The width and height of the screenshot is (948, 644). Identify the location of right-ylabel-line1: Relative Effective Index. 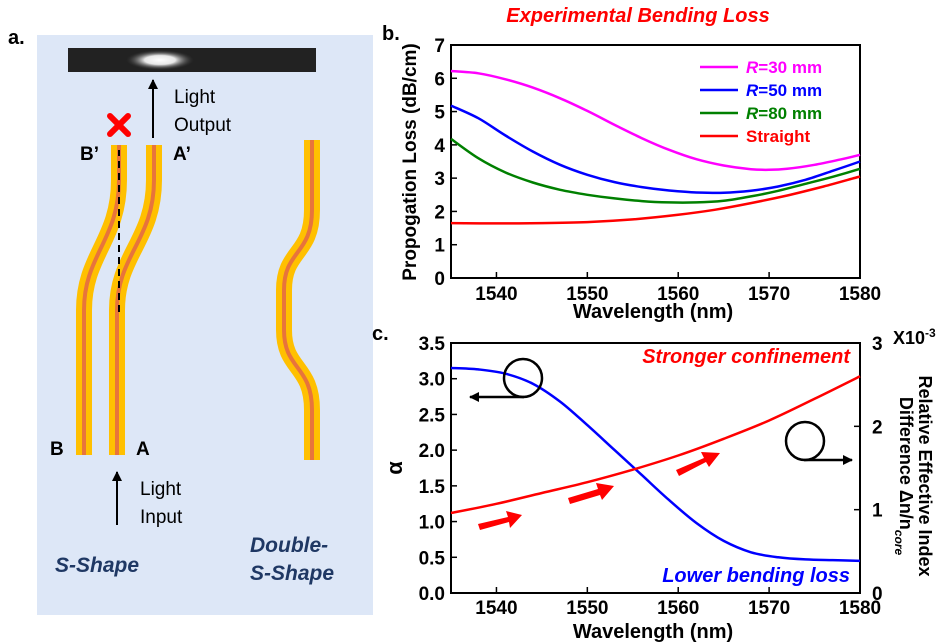
(925, 475).